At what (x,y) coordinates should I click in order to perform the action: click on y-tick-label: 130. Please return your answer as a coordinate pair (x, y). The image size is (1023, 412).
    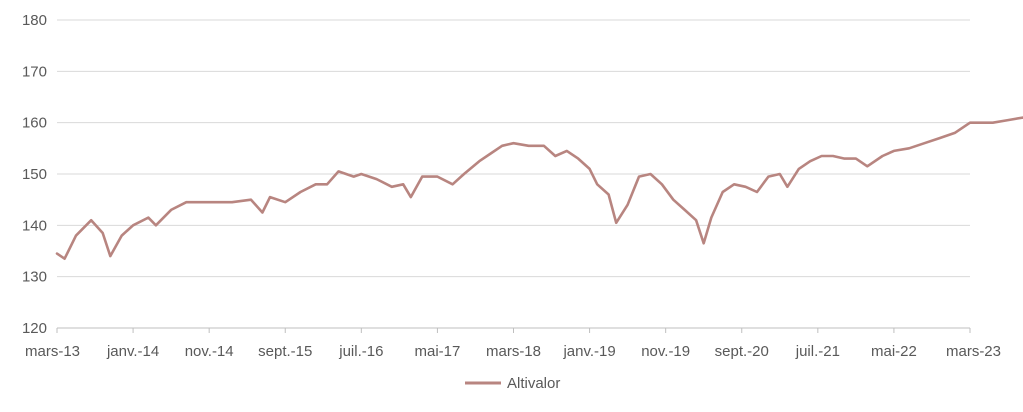
    Looking at the image, I should click on (34, 277).